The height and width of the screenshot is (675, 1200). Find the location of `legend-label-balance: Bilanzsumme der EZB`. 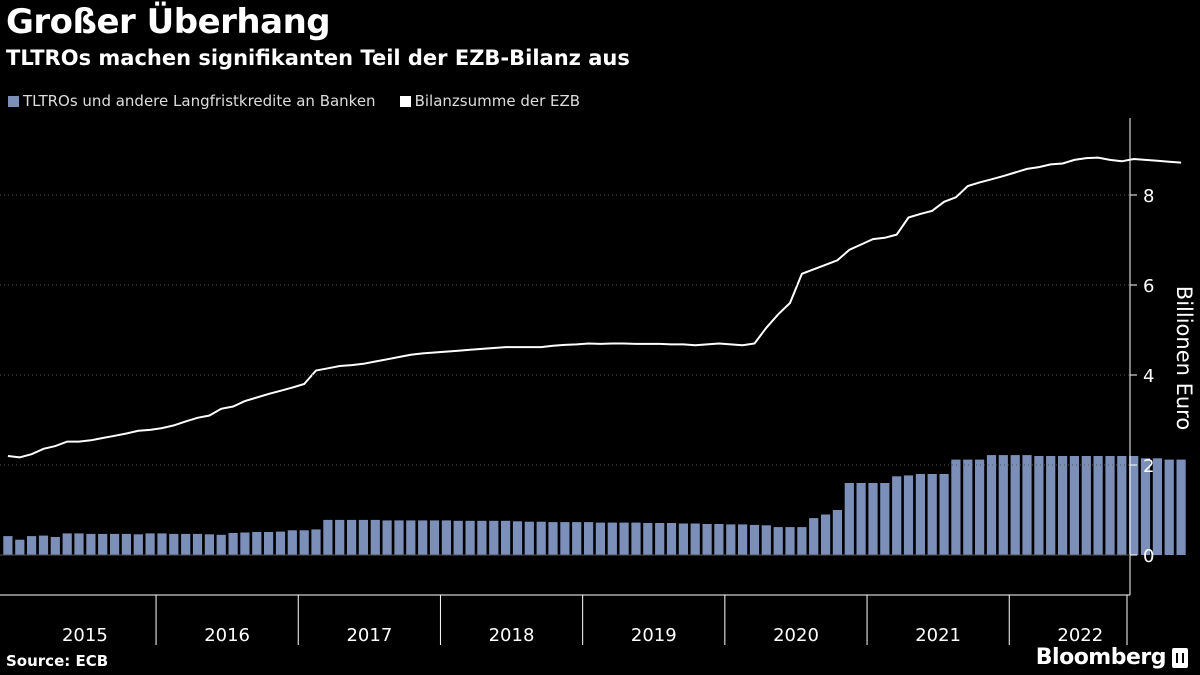

legend-label-balance: Bilanzsumme der EZB is located at coordinates (497, 101).